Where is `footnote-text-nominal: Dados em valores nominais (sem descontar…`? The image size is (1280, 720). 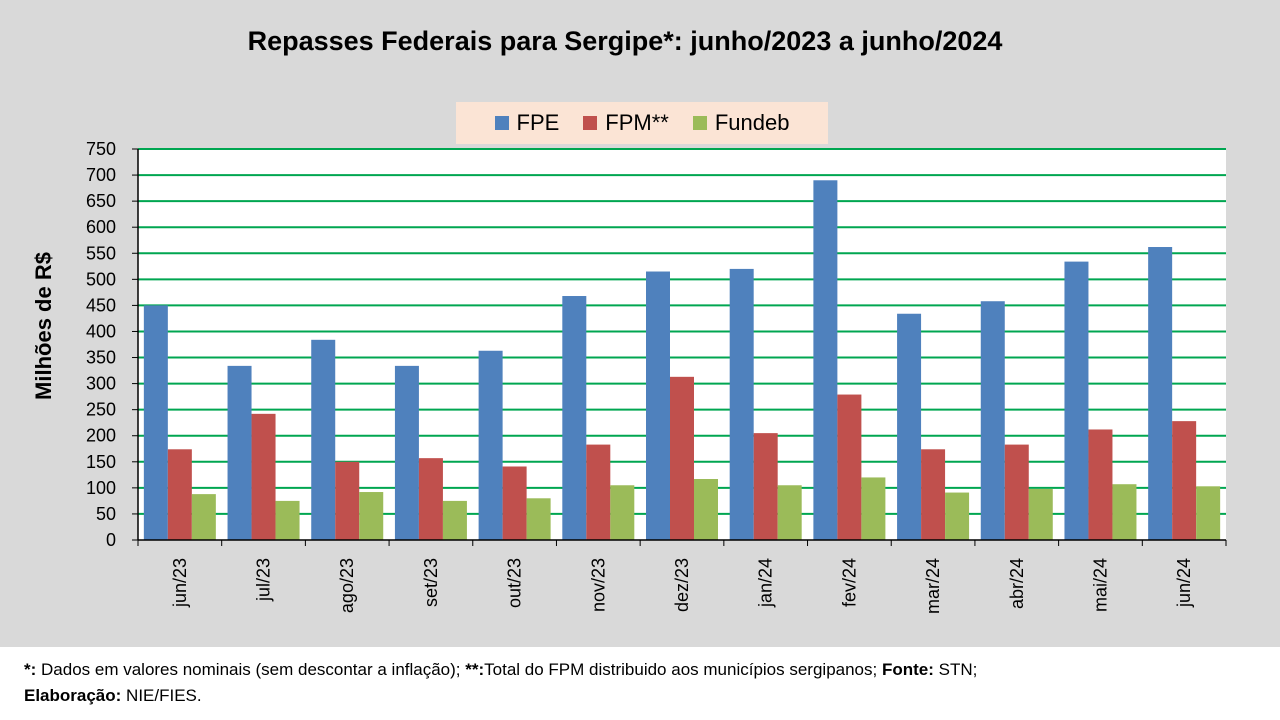
footnote-text-nominal: Dados em valores nominais (sem descontar… is located at coordinates (251, 669).